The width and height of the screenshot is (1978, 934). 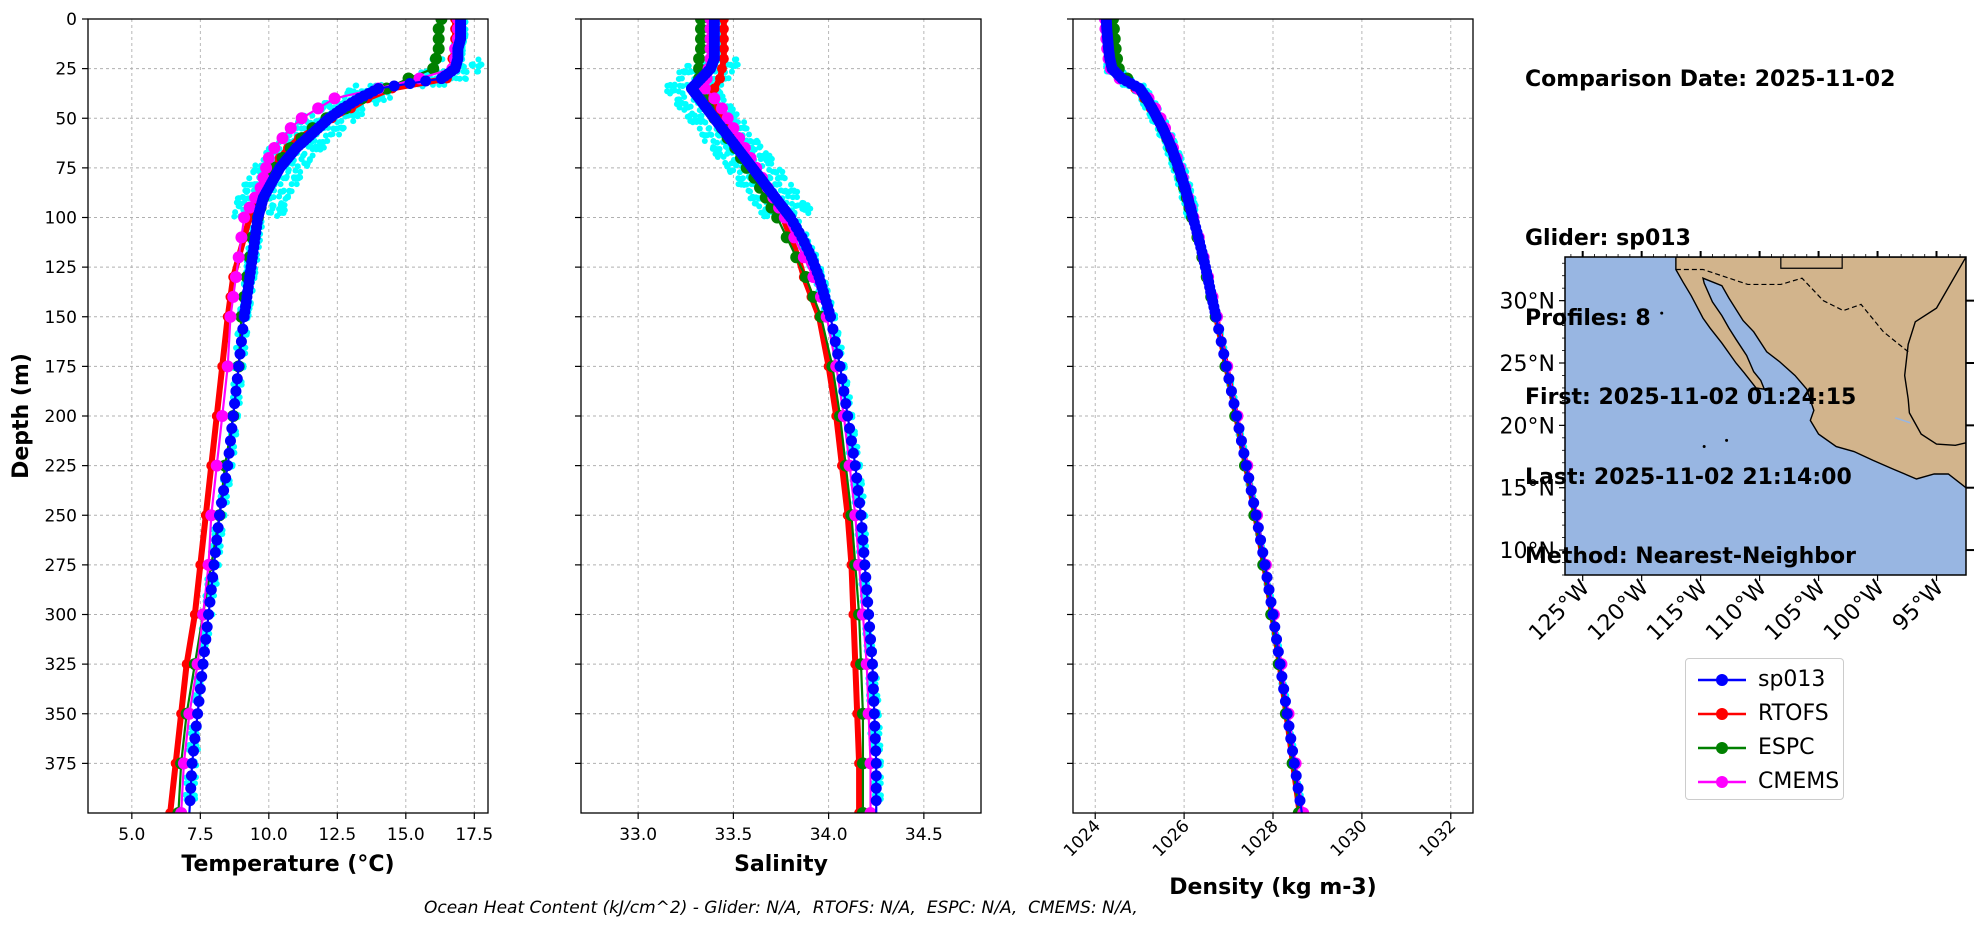 What do you see at coordinates (66, 119) in the screenshot?
I see `y-tick-label: 50` at bounding box center [66, 119].